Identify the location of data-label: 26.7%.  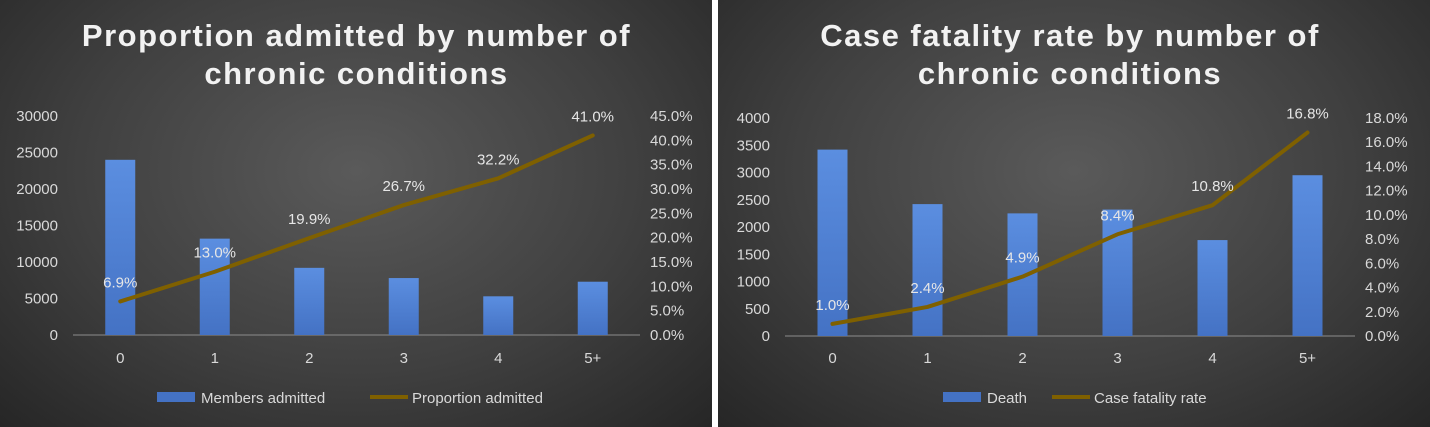
(403, 186).